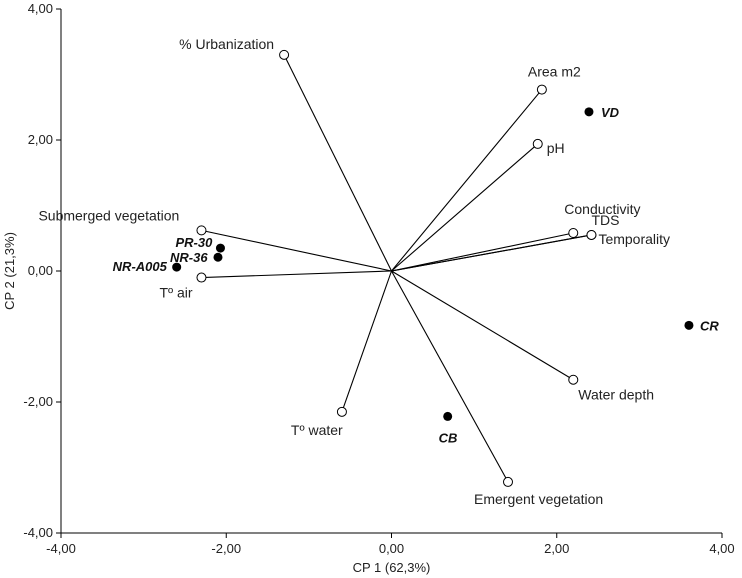  I want to click on vector-endpoint-pct-urbanization, so click(284, 54).